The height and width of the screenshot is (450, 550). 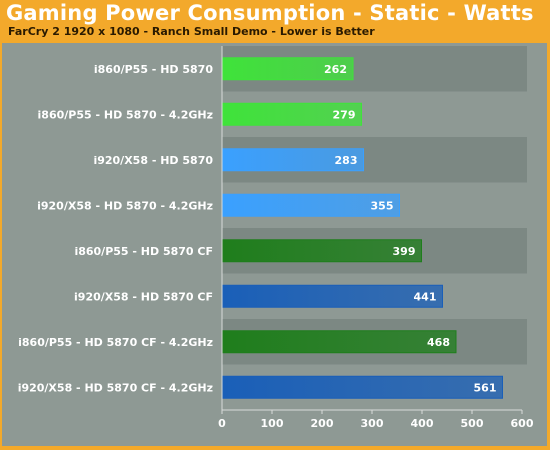 I want to click on value-label: 441, so click(x=425, y=296).